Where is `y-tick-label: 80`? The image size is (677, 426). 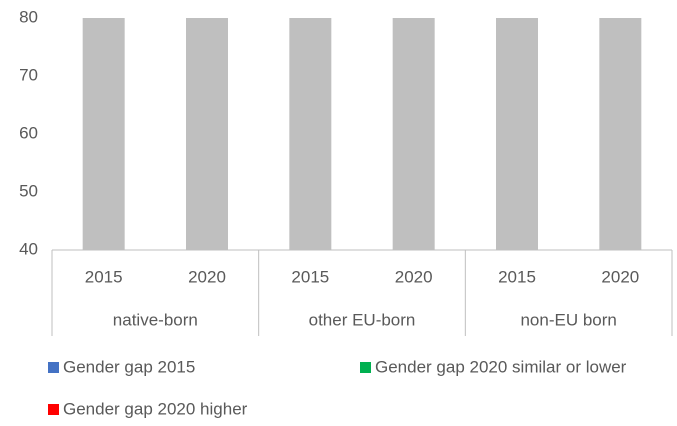
y-tick-label: 80 is located at coordinates (28, 16).